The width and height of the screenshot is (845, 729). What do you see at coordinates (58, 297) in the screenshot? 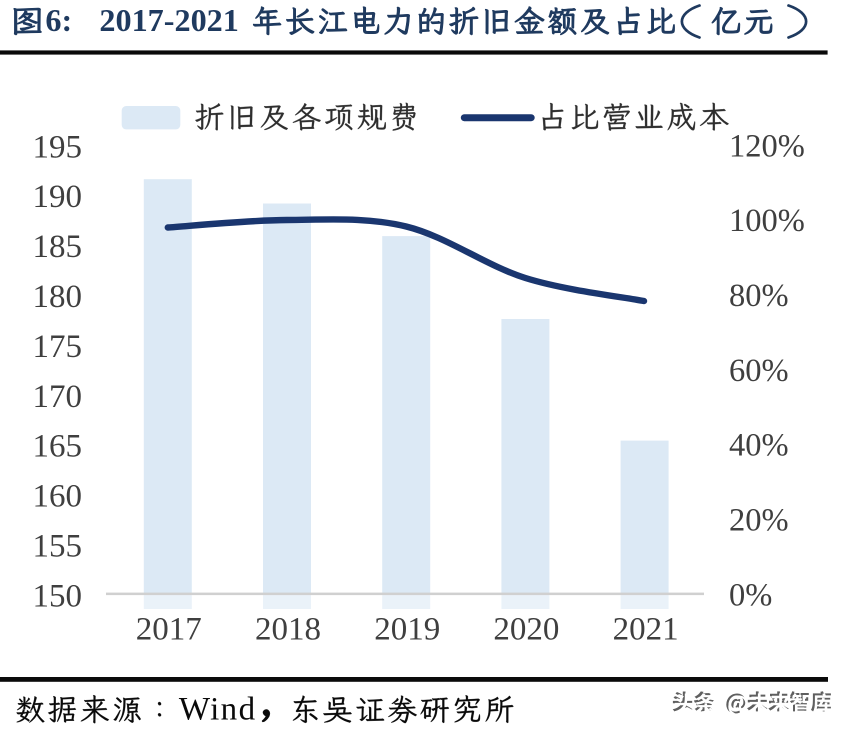
I see `svg-text: 180` at bounding box center [58, 297].